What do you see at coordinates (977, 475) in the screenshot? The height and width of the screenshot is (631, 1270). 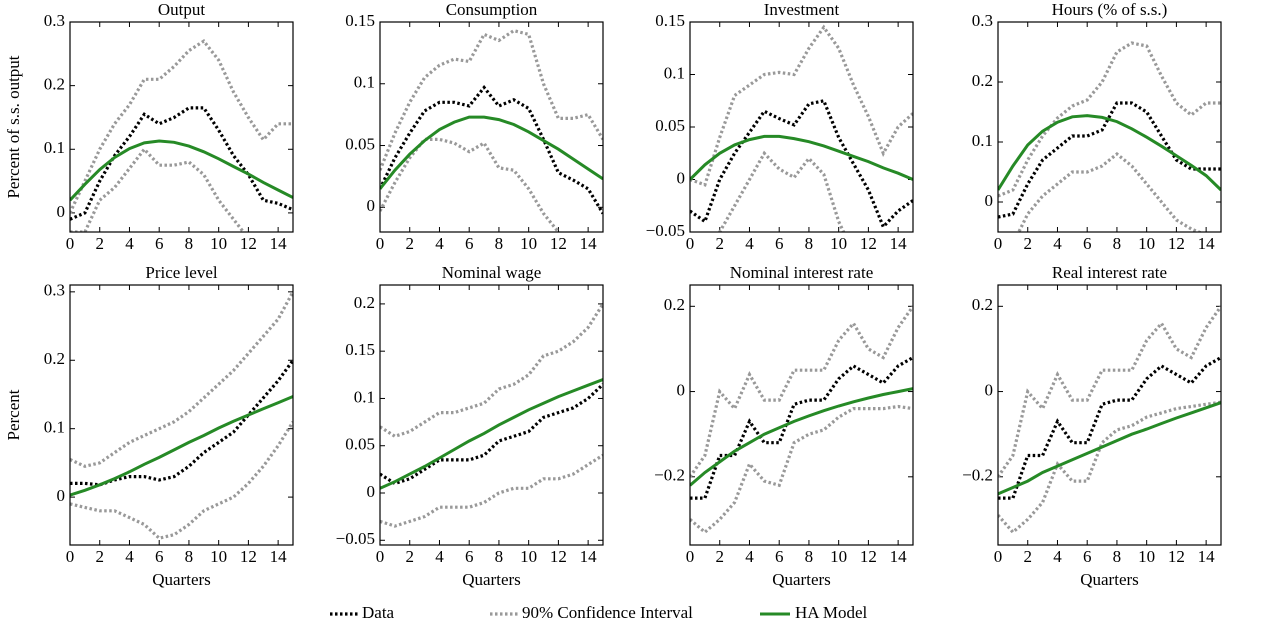 I see `y-tick-label: −0.2` at bounding box center [977, 475].